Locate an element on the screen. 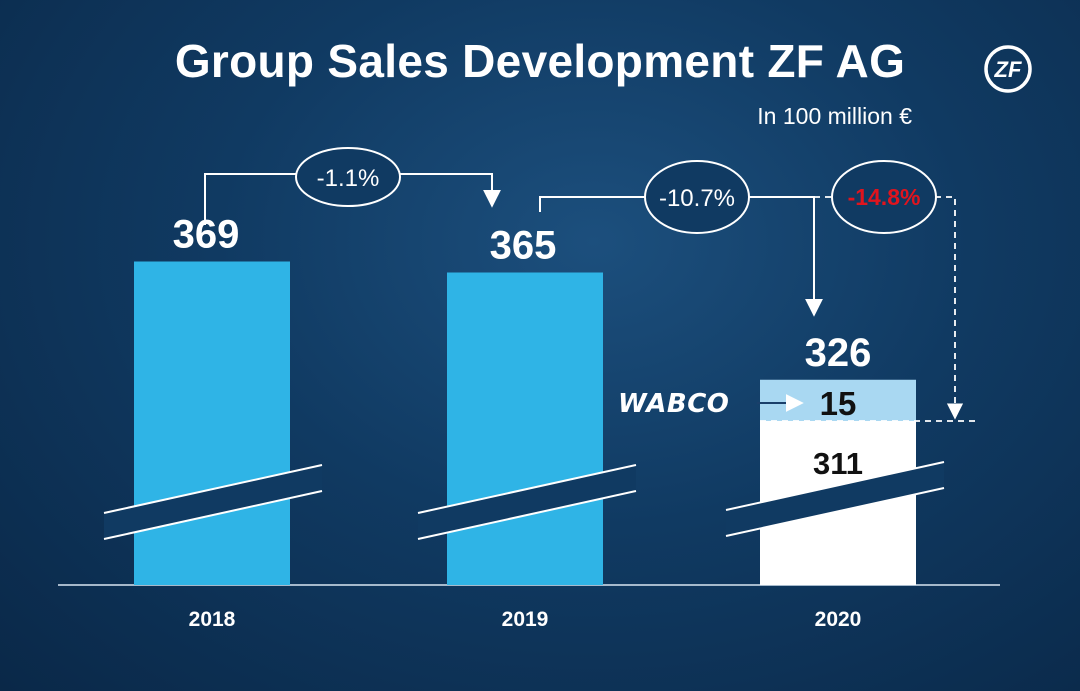 This screenshot has width=1080, height=691. zf-logo-icon: ZF is located at coordinates (1008, 69).